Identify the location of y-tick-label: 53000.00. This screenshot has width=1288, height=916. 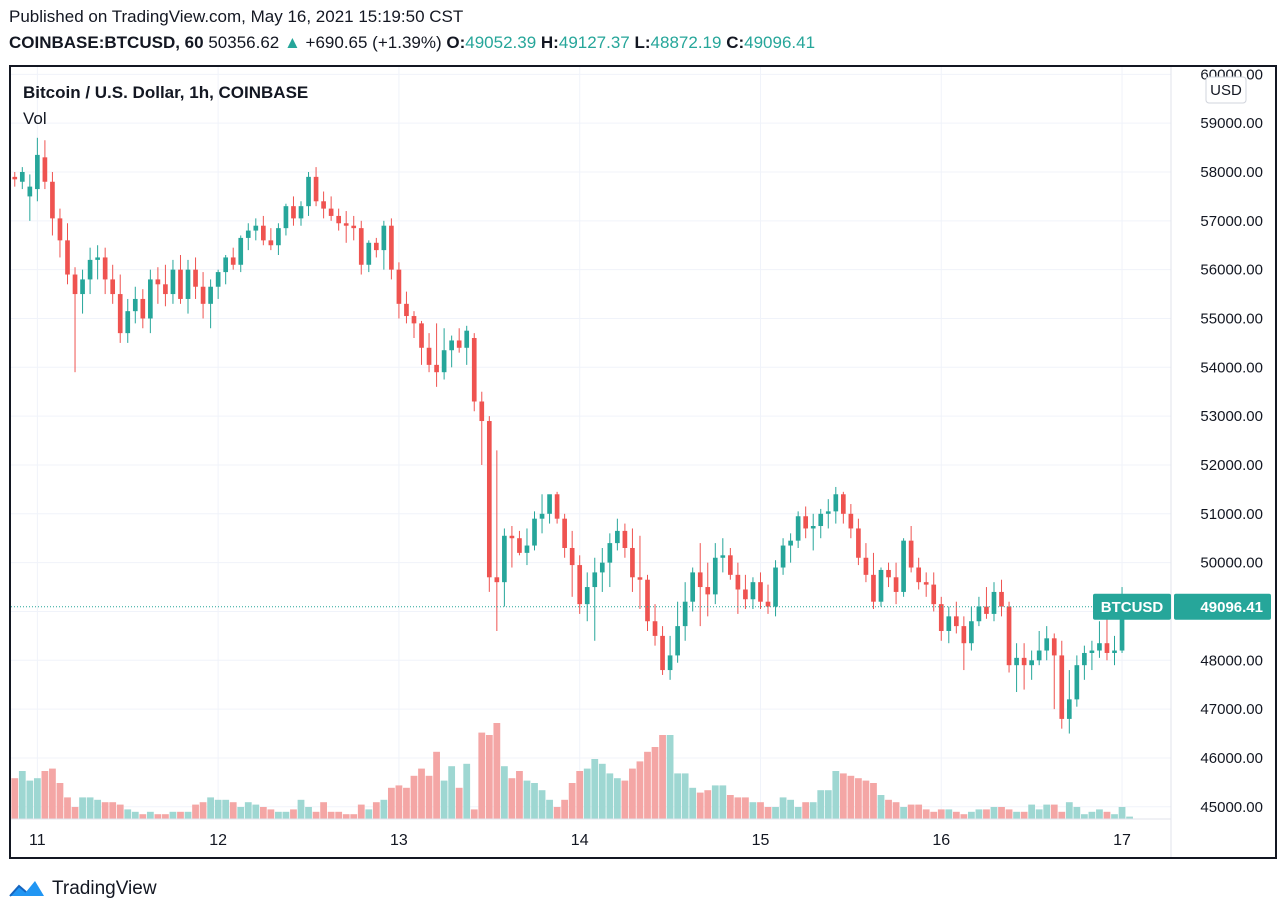
(1231, 416).